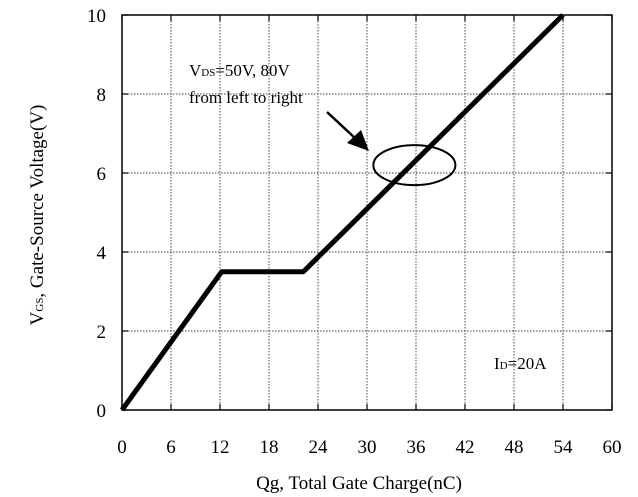  Describe the element at coordinates (40, 305) in the screenshot. I see `y-axis-title-sub: GS` at that location.